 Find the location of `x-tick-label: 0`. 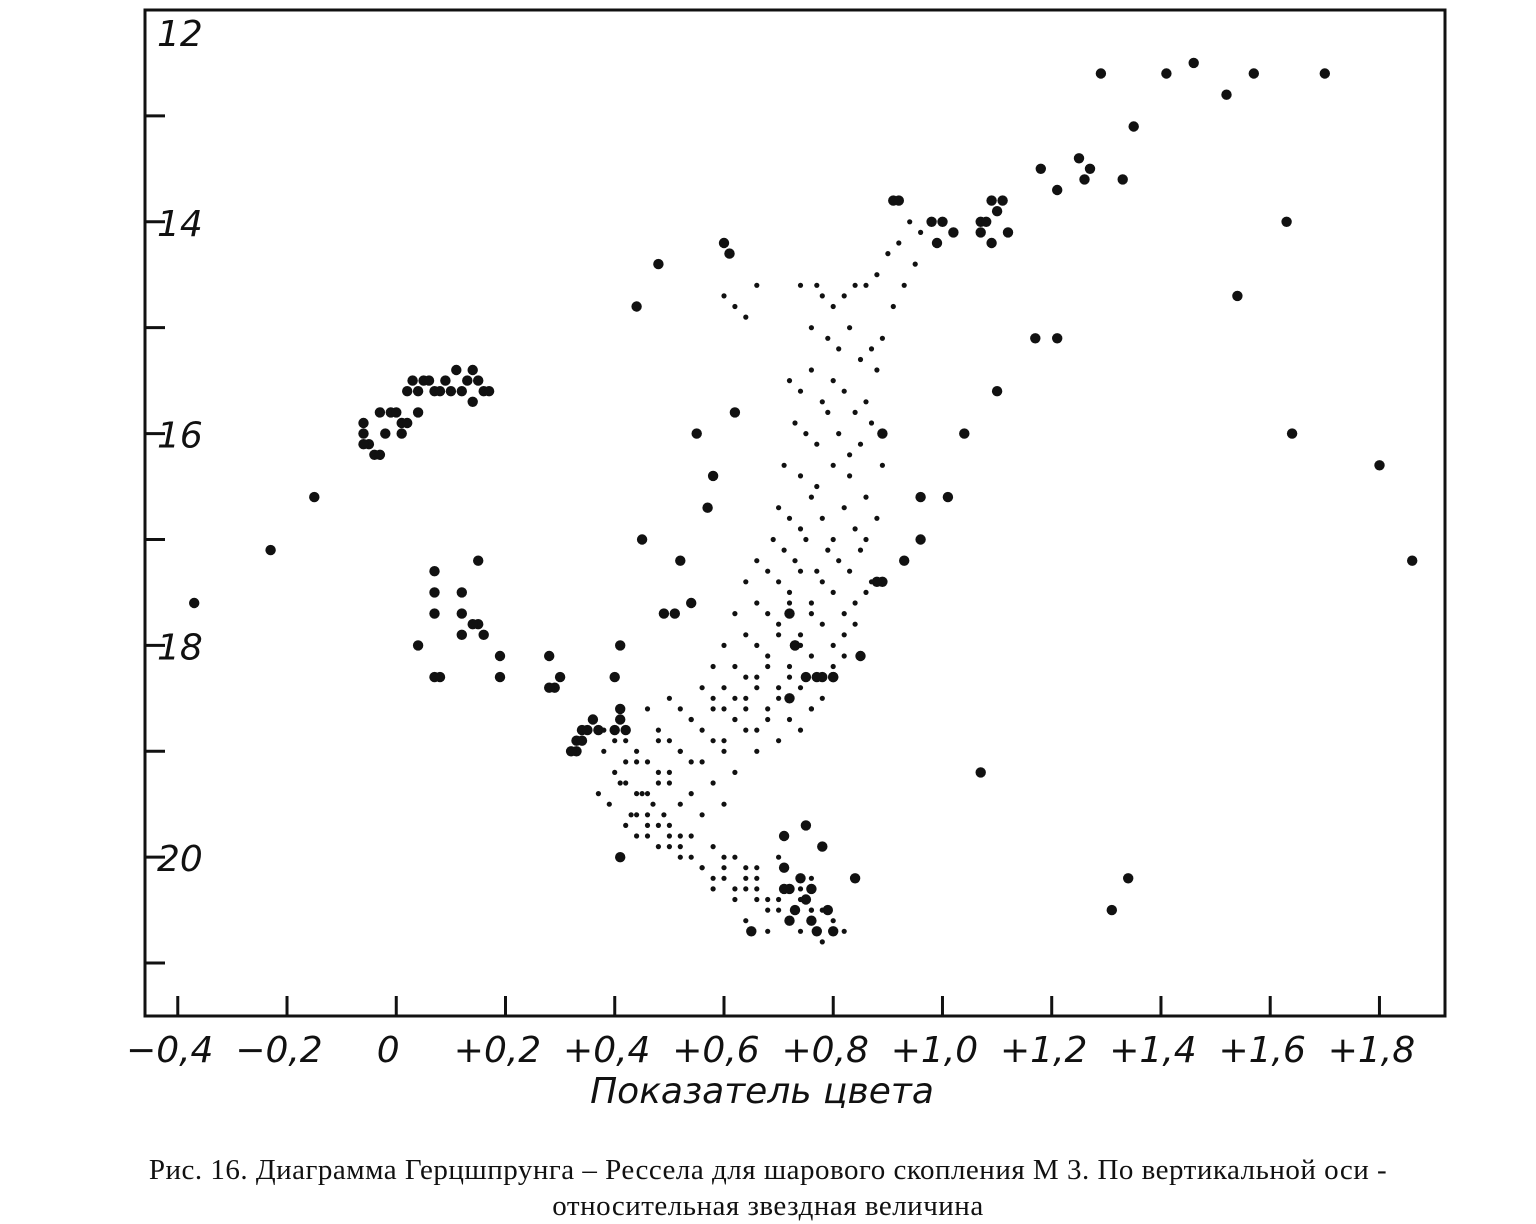

x-tick-label: 0 is located at coordinates (388, 1050).